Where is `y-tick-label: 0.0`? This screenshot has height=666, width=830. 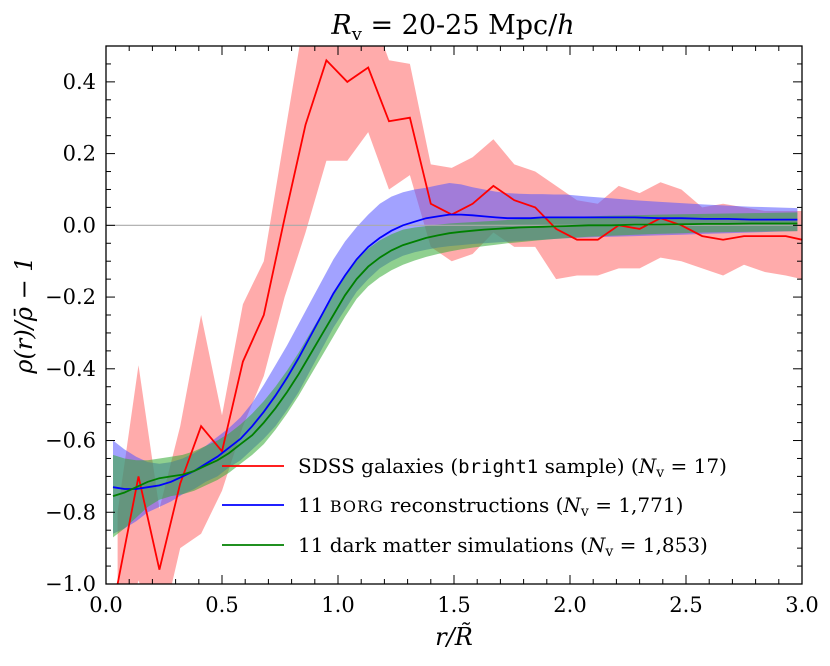 y-tick-label: 0.0 is located at coordinates (79, 225).